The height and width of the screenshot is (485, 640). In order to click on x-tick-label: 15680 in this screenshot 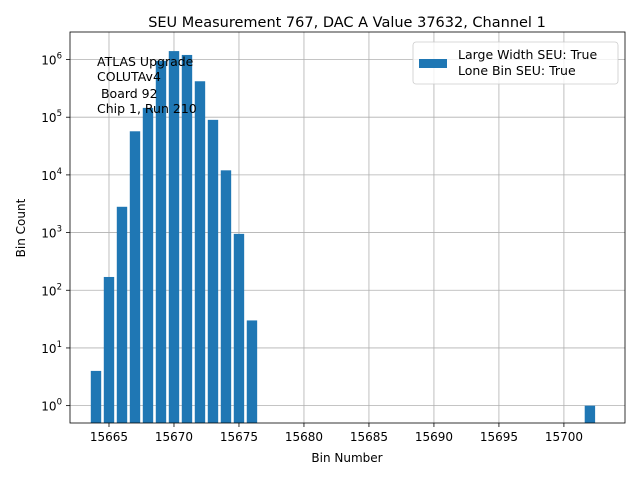, I will do `click(304, 437)`.